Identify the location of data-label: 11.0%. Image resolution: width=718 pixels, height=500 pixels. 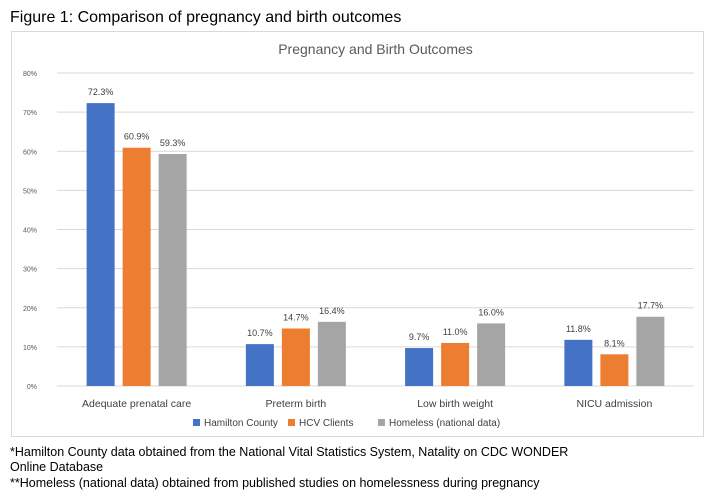
(455, 332).